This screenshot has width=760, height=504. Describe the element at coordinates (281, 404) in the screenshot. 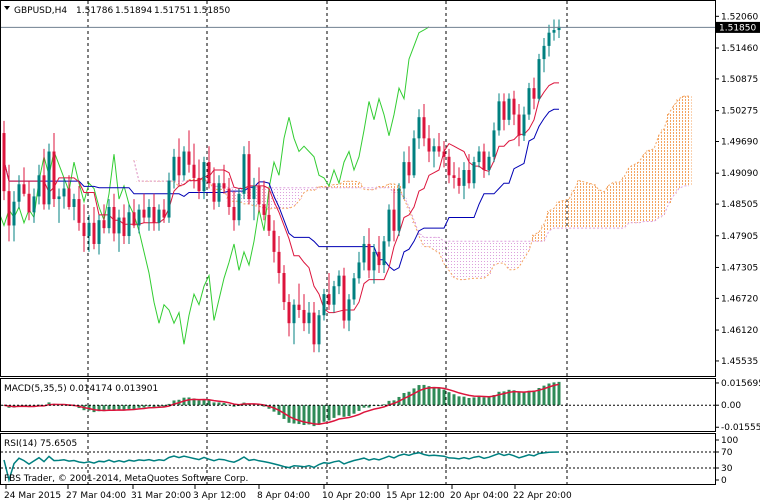

I see `macd-signal-line` at that location.